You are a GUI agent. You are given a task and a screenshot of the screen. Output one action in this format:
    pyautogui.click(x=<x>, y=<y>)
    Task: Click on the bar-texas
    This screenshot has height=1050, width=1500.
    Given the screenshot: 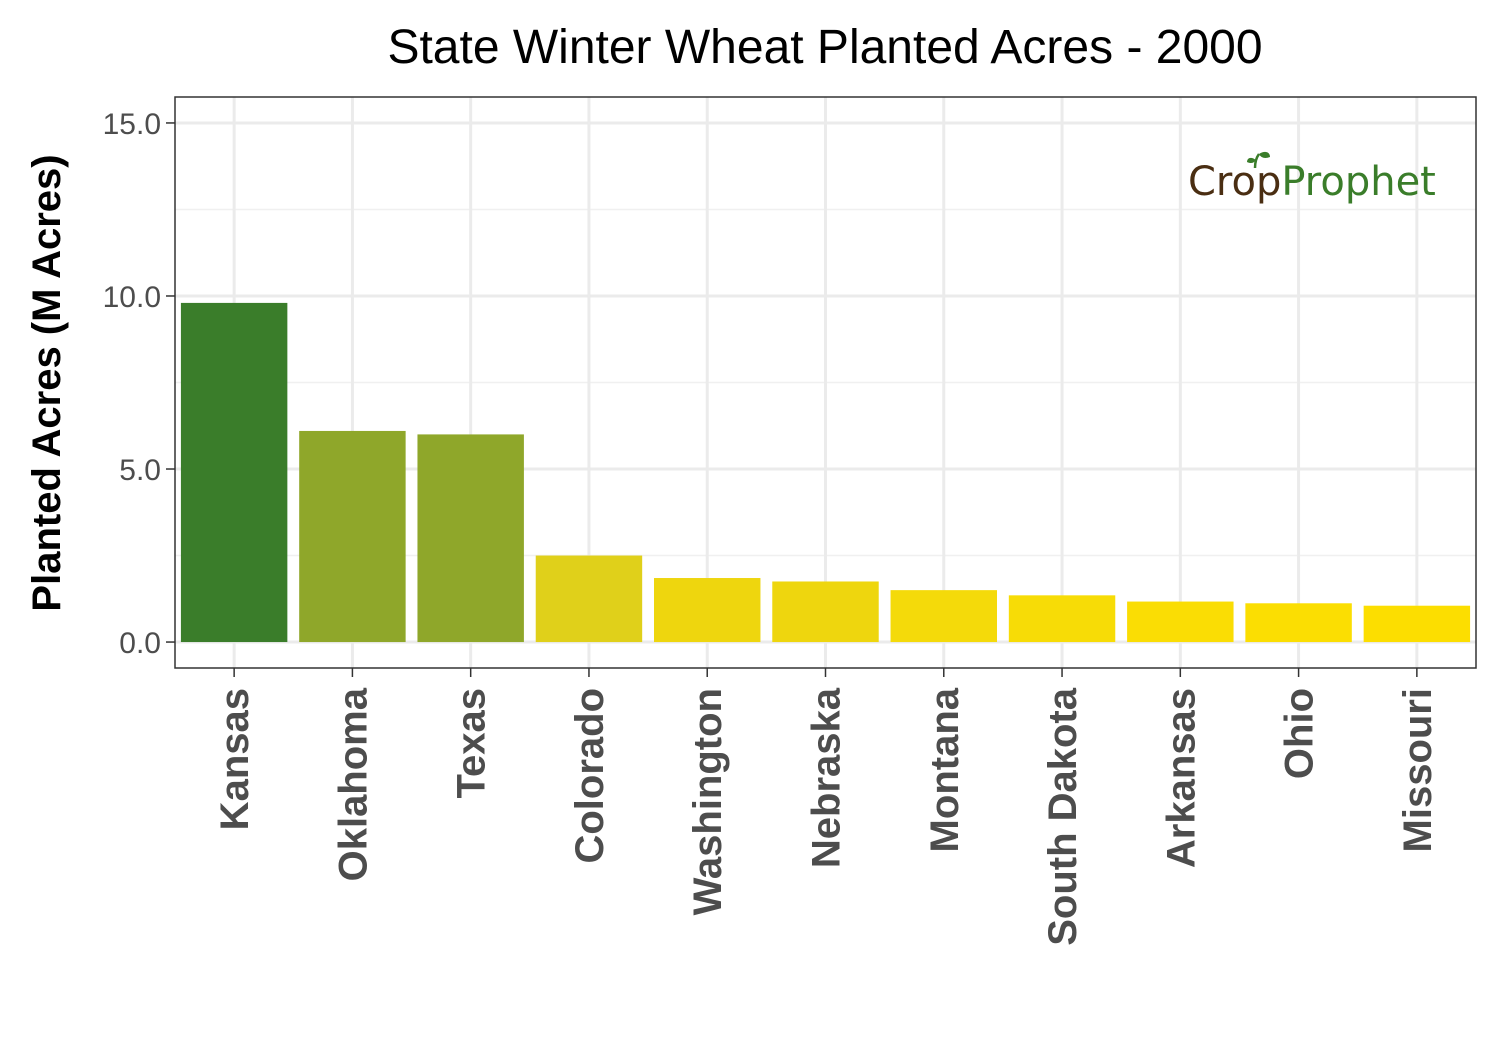 What is the action you would take?
    pyautogui.click(x=470, y=538)
    